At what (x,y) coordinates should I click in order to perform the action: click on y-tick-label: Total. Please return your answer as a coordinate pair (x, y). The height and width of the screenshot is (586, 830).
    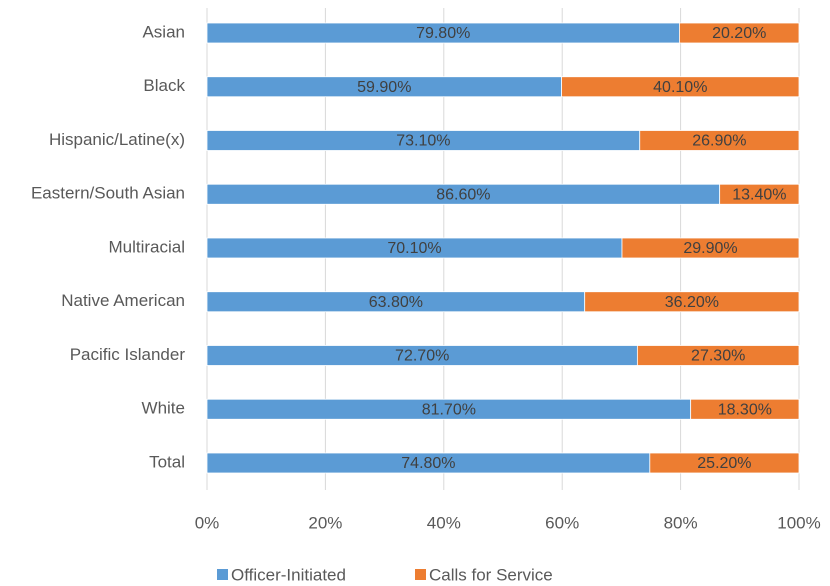
    Looking at the image, I should click on (167, 461).